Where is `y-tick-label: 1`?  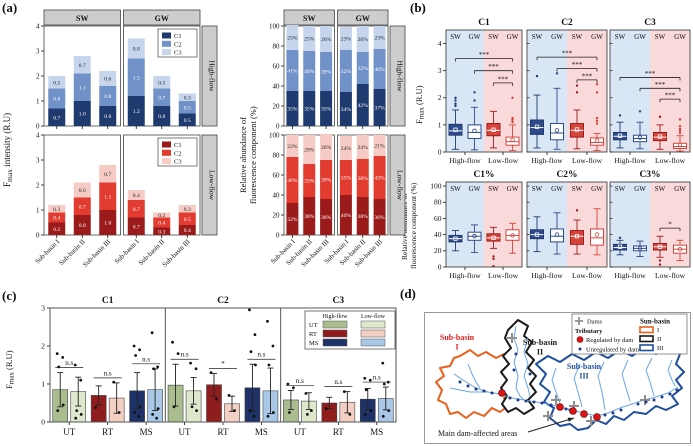 y-tick-label: 1 is located at coordinates (43, 384).